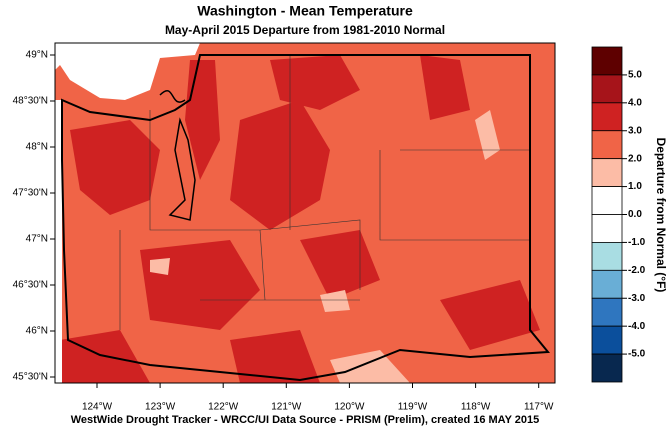  What do you see at coordinates (37, 147) in the screenshot?
I see `lat-label: 48°N` at bounding box center [37, 147].